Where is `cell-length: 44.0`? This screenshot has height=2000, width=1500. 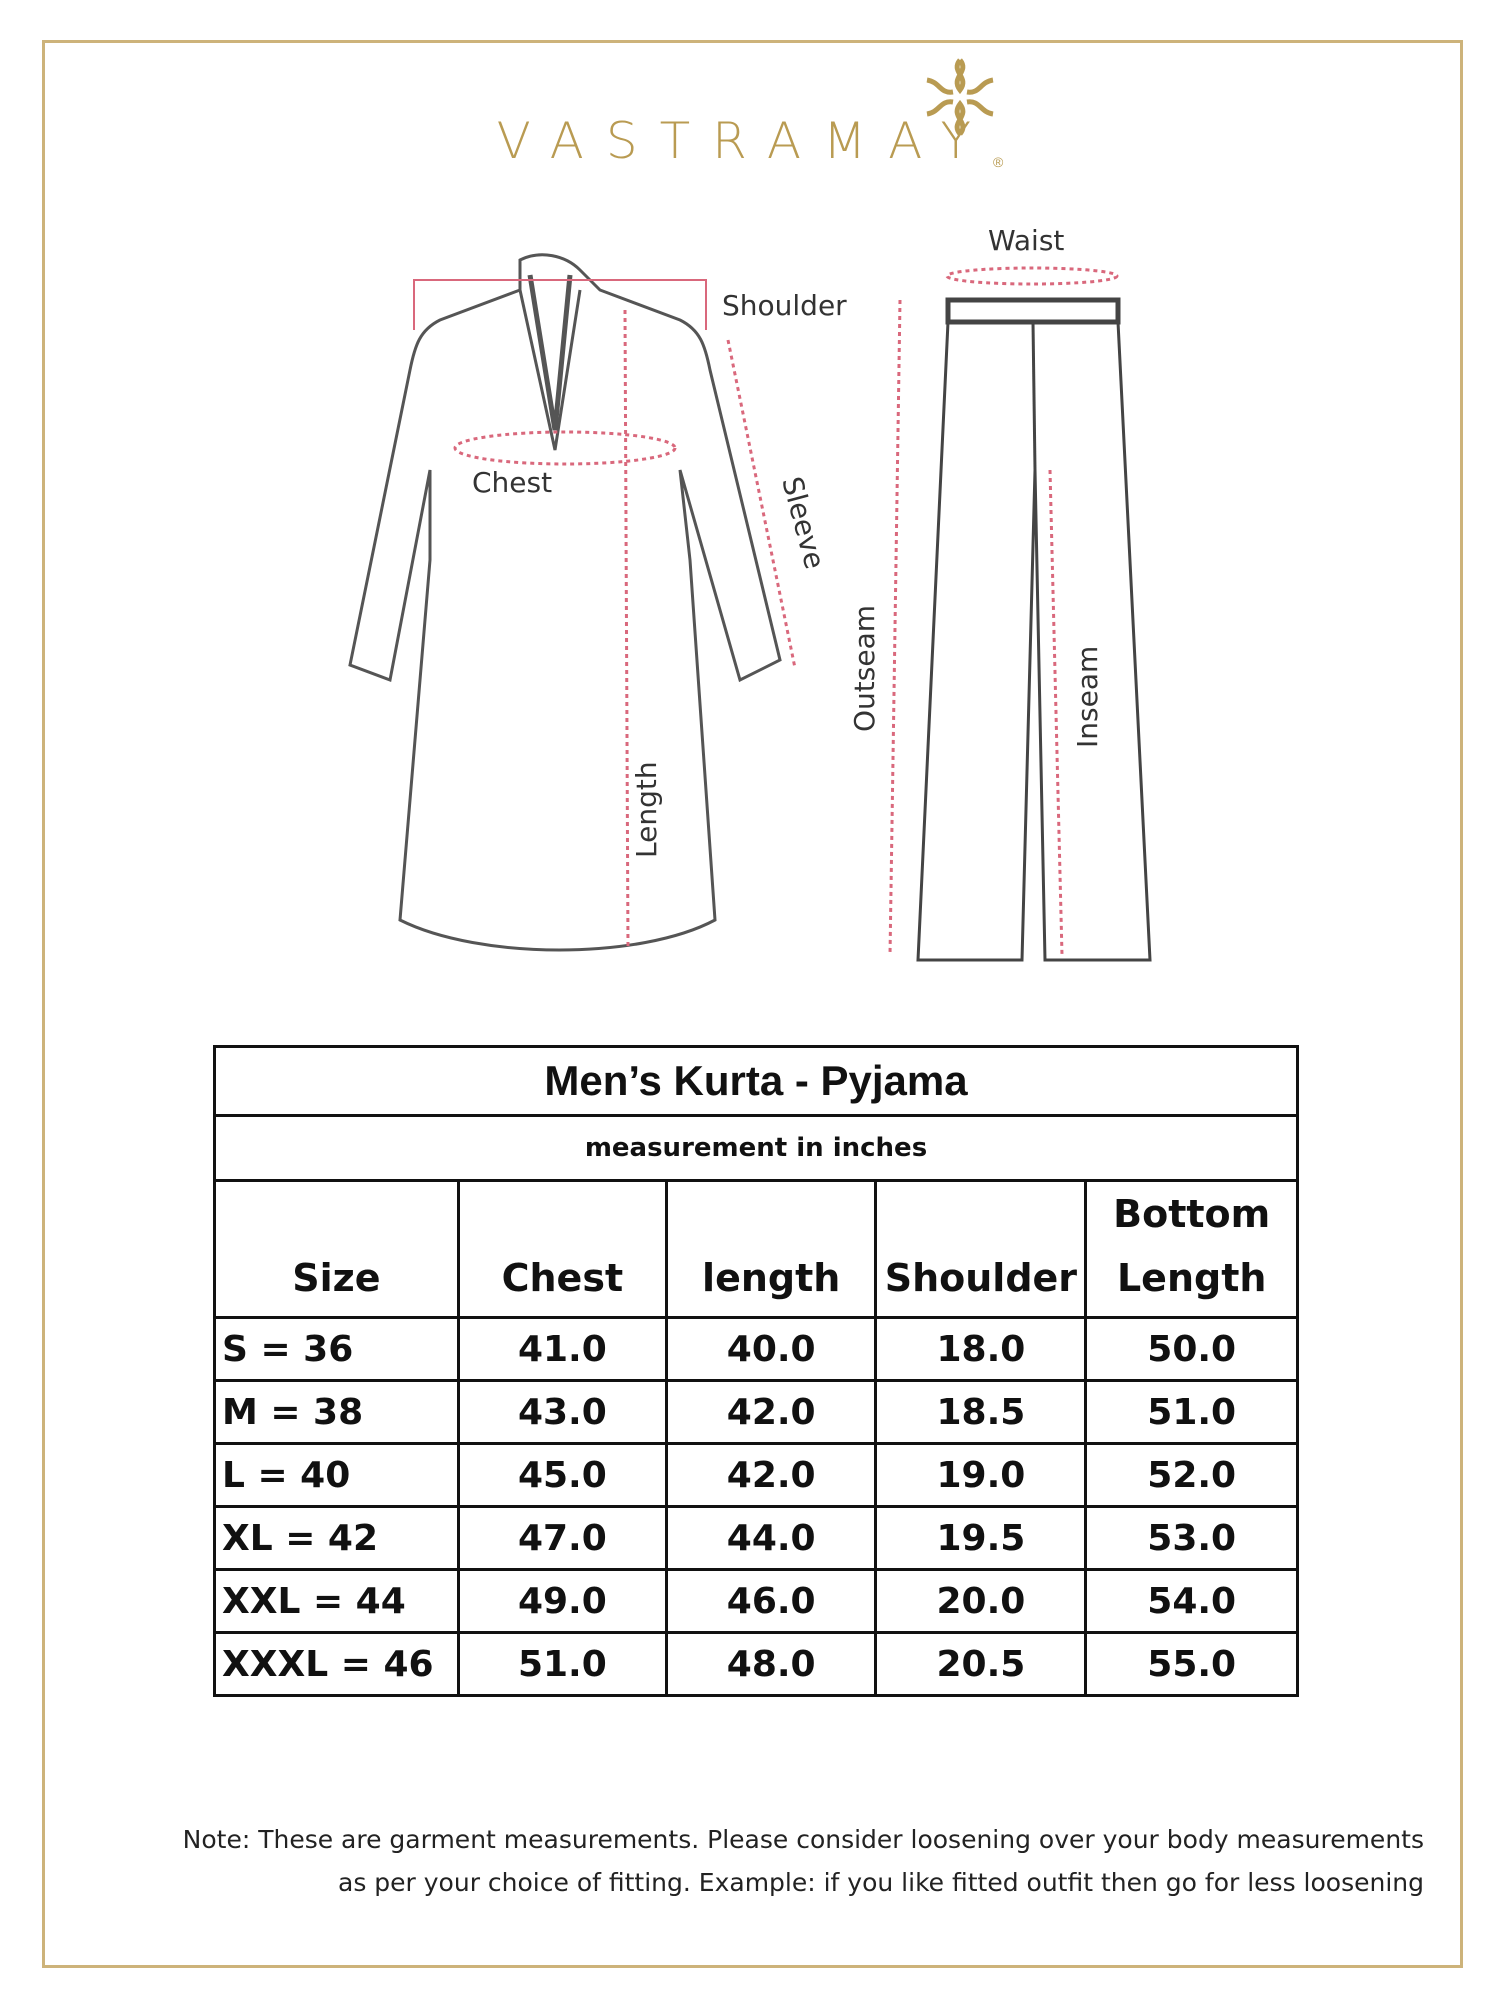
cell-length: 44.0 is located at coordinates (771, 1538).